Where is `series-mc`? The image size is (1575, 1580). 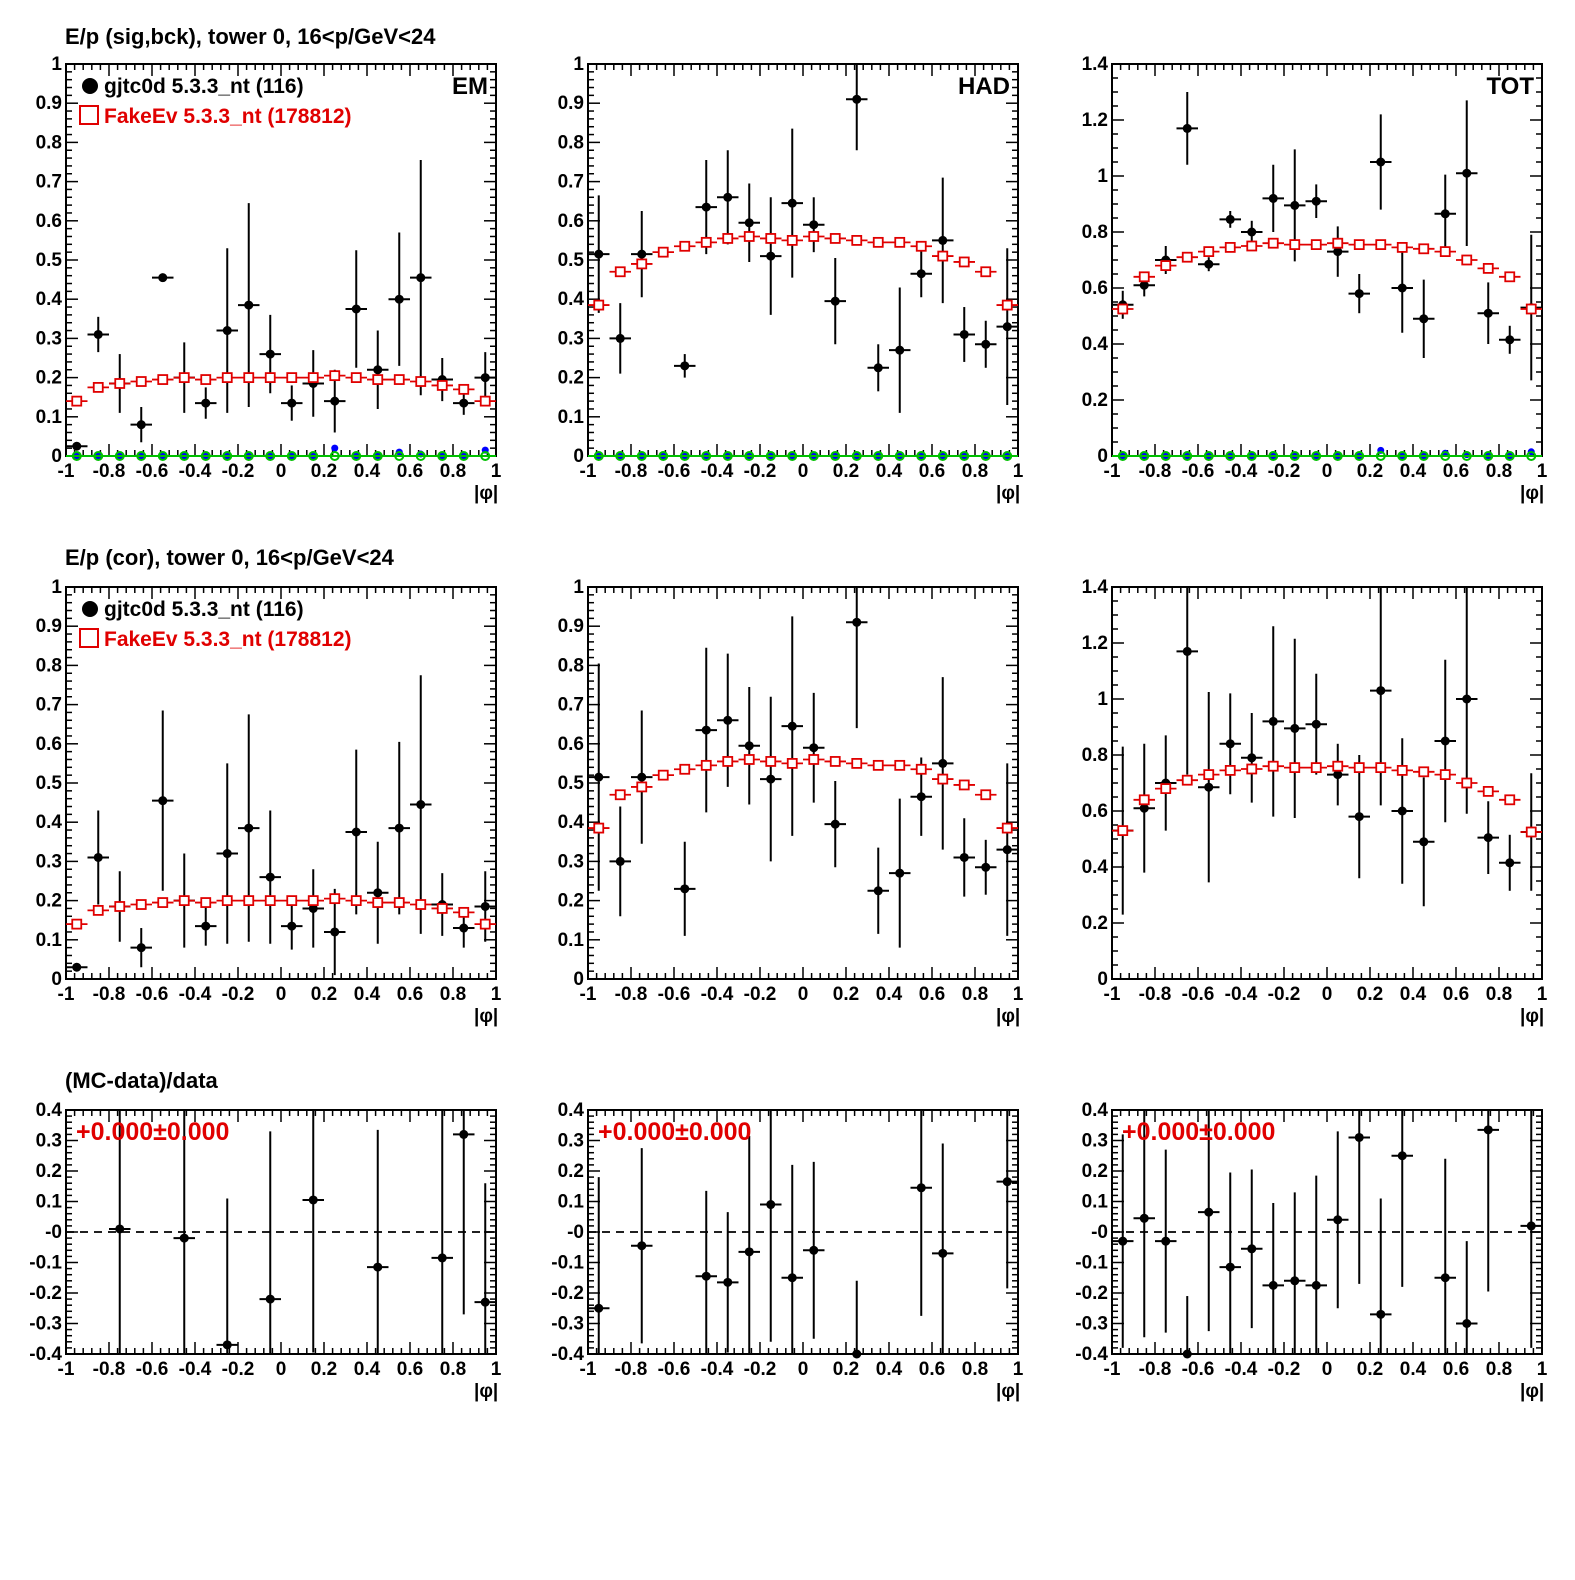 series-mc is located at coordinates (1327, 276).